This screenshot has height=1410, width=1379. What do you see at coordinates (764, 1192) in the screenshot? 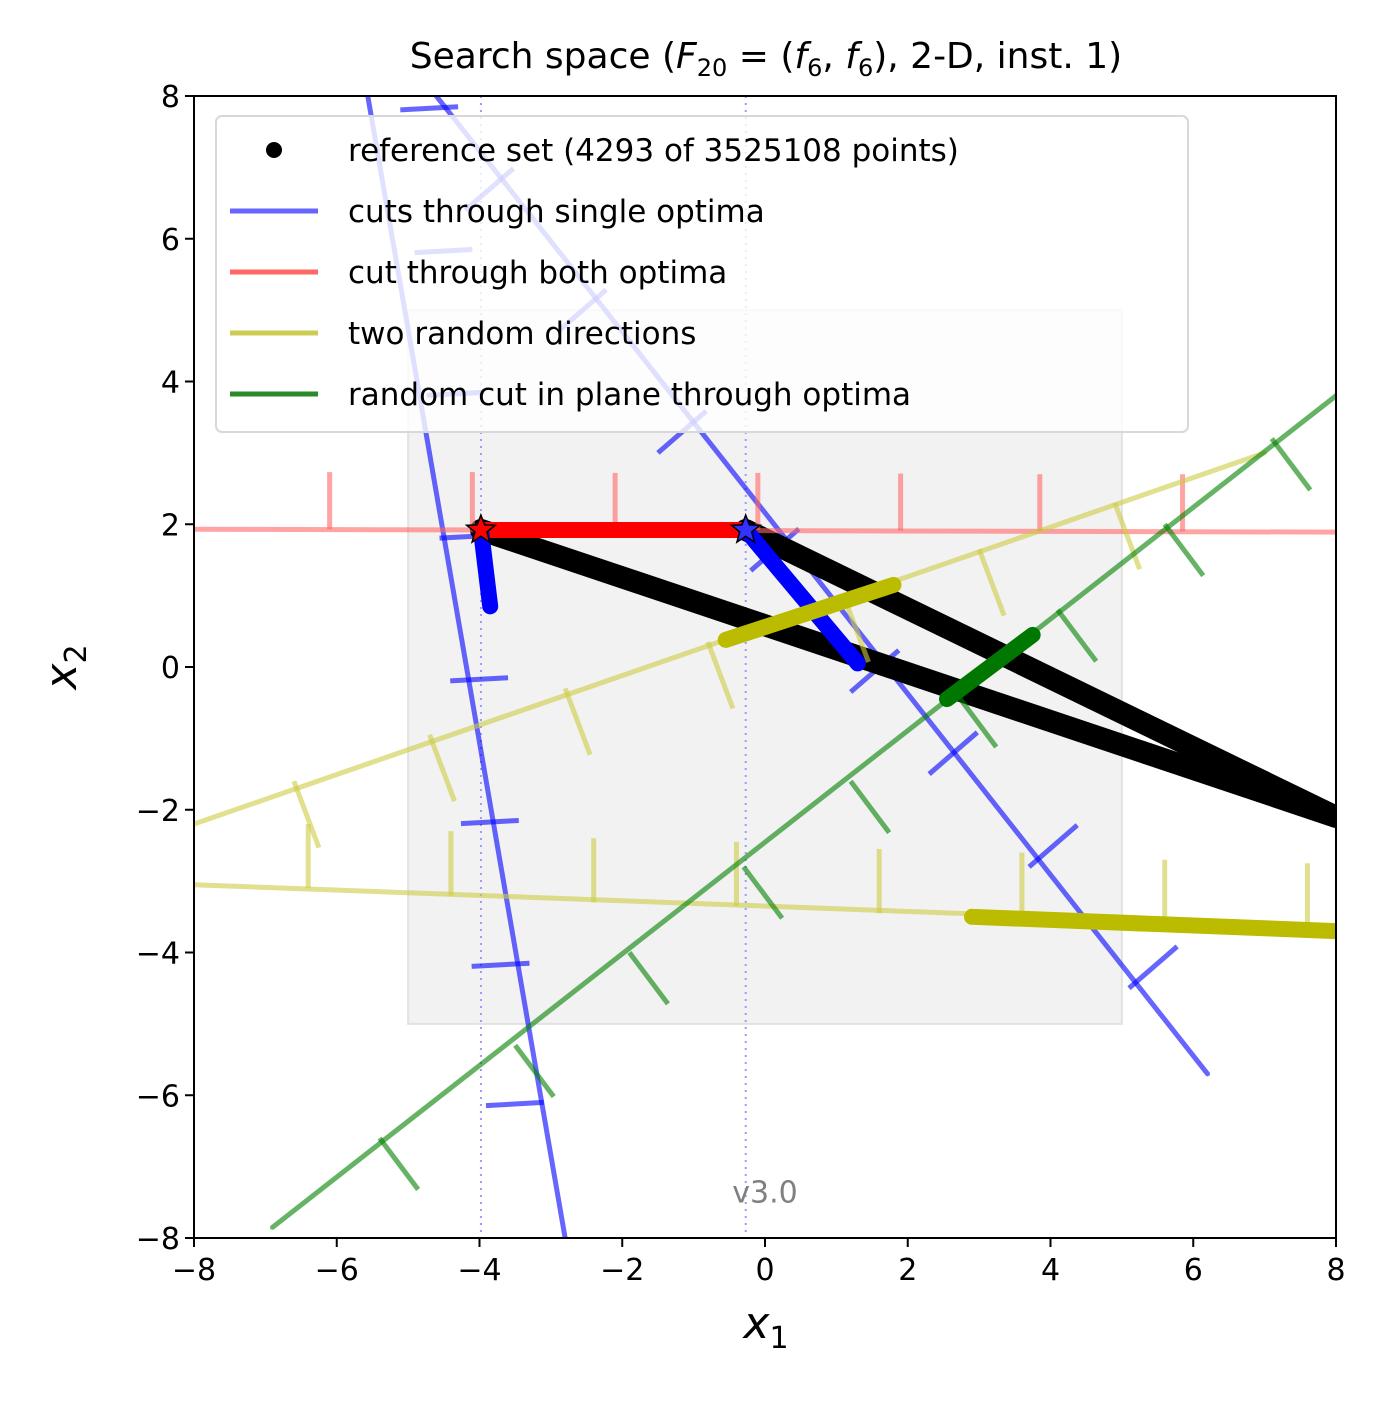
I see `version-annotation: v3.0` at bounding box center [764, 1192].